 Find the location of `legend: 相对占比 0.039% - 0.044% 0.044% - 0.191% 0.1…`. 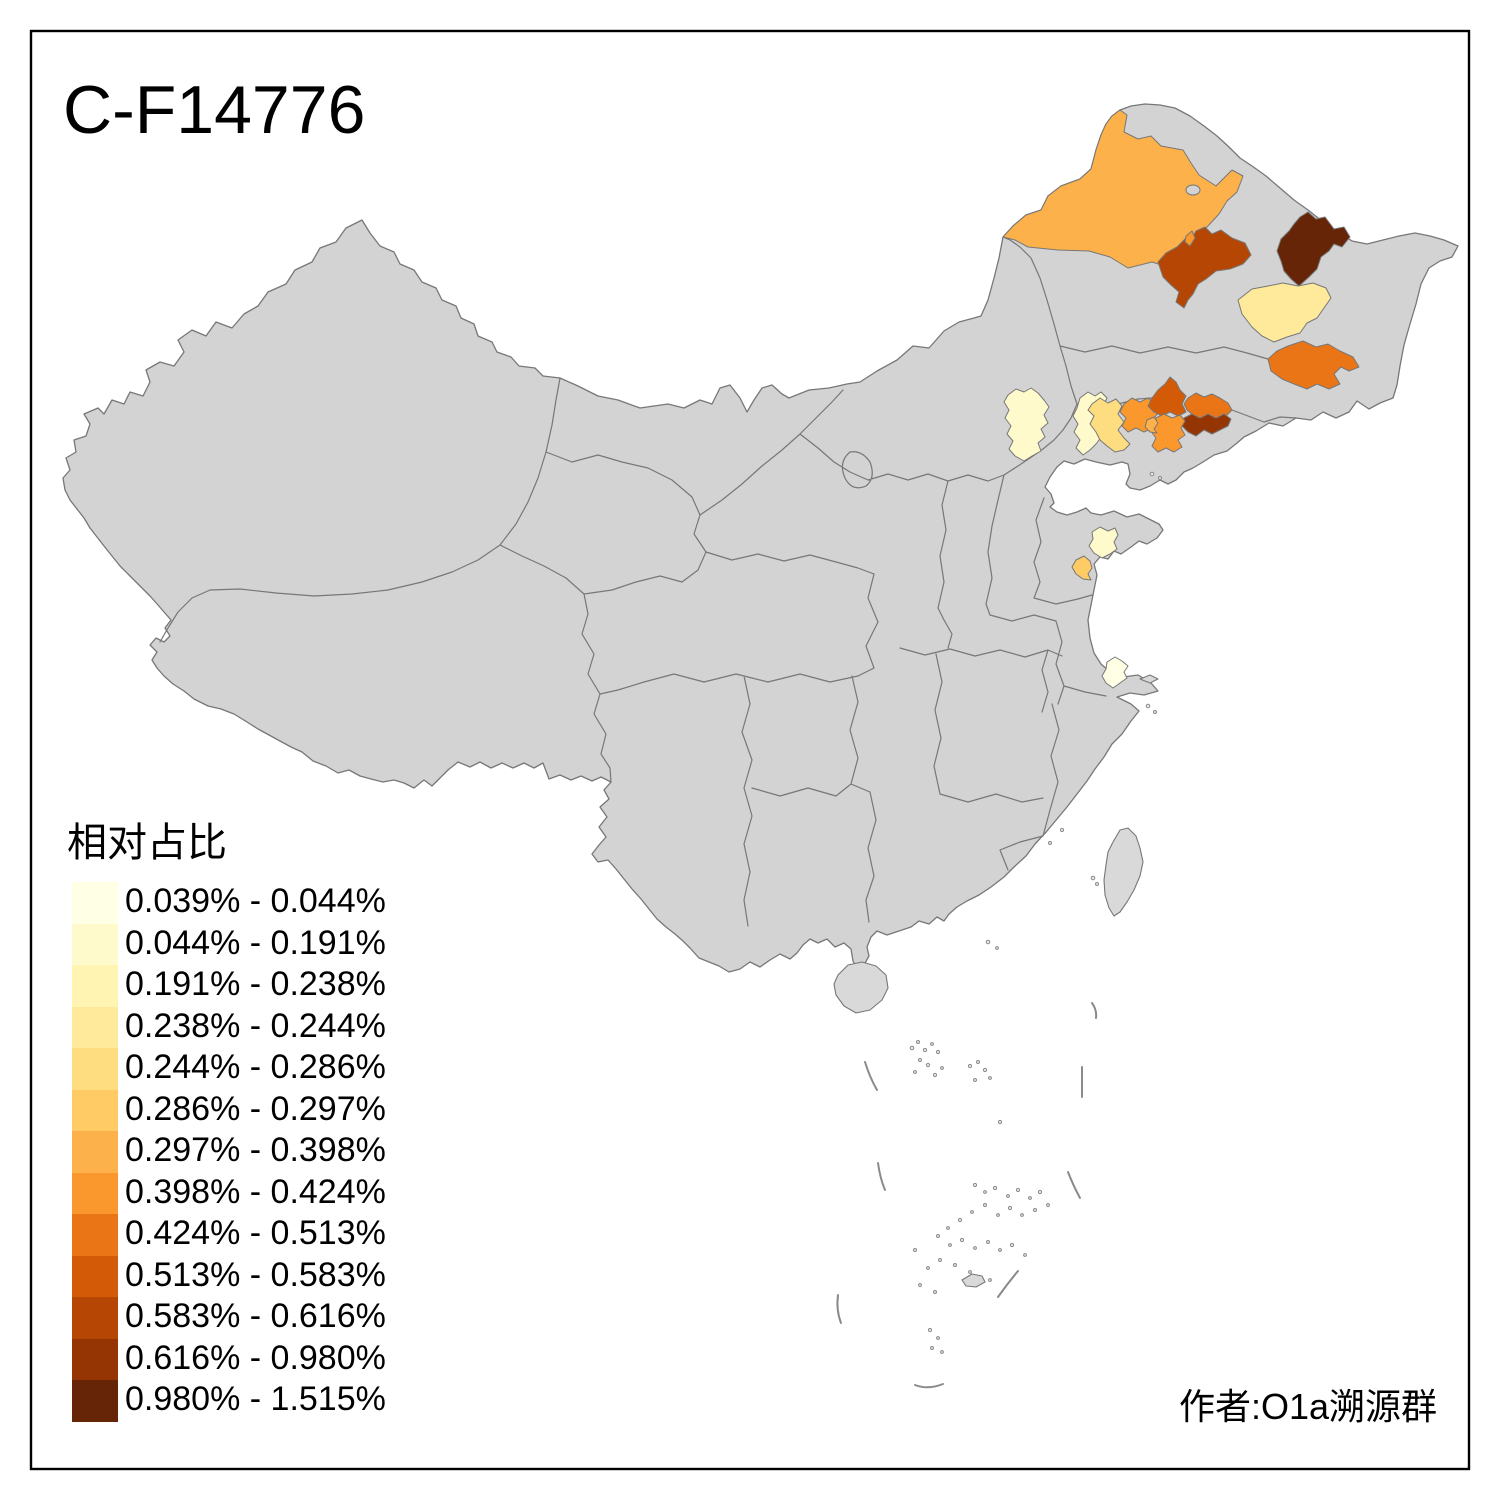

legend: 相对占比 0.039% - 0.044% 0.044% - 0.191% 0.1… is located at coordinates (226, 1121).